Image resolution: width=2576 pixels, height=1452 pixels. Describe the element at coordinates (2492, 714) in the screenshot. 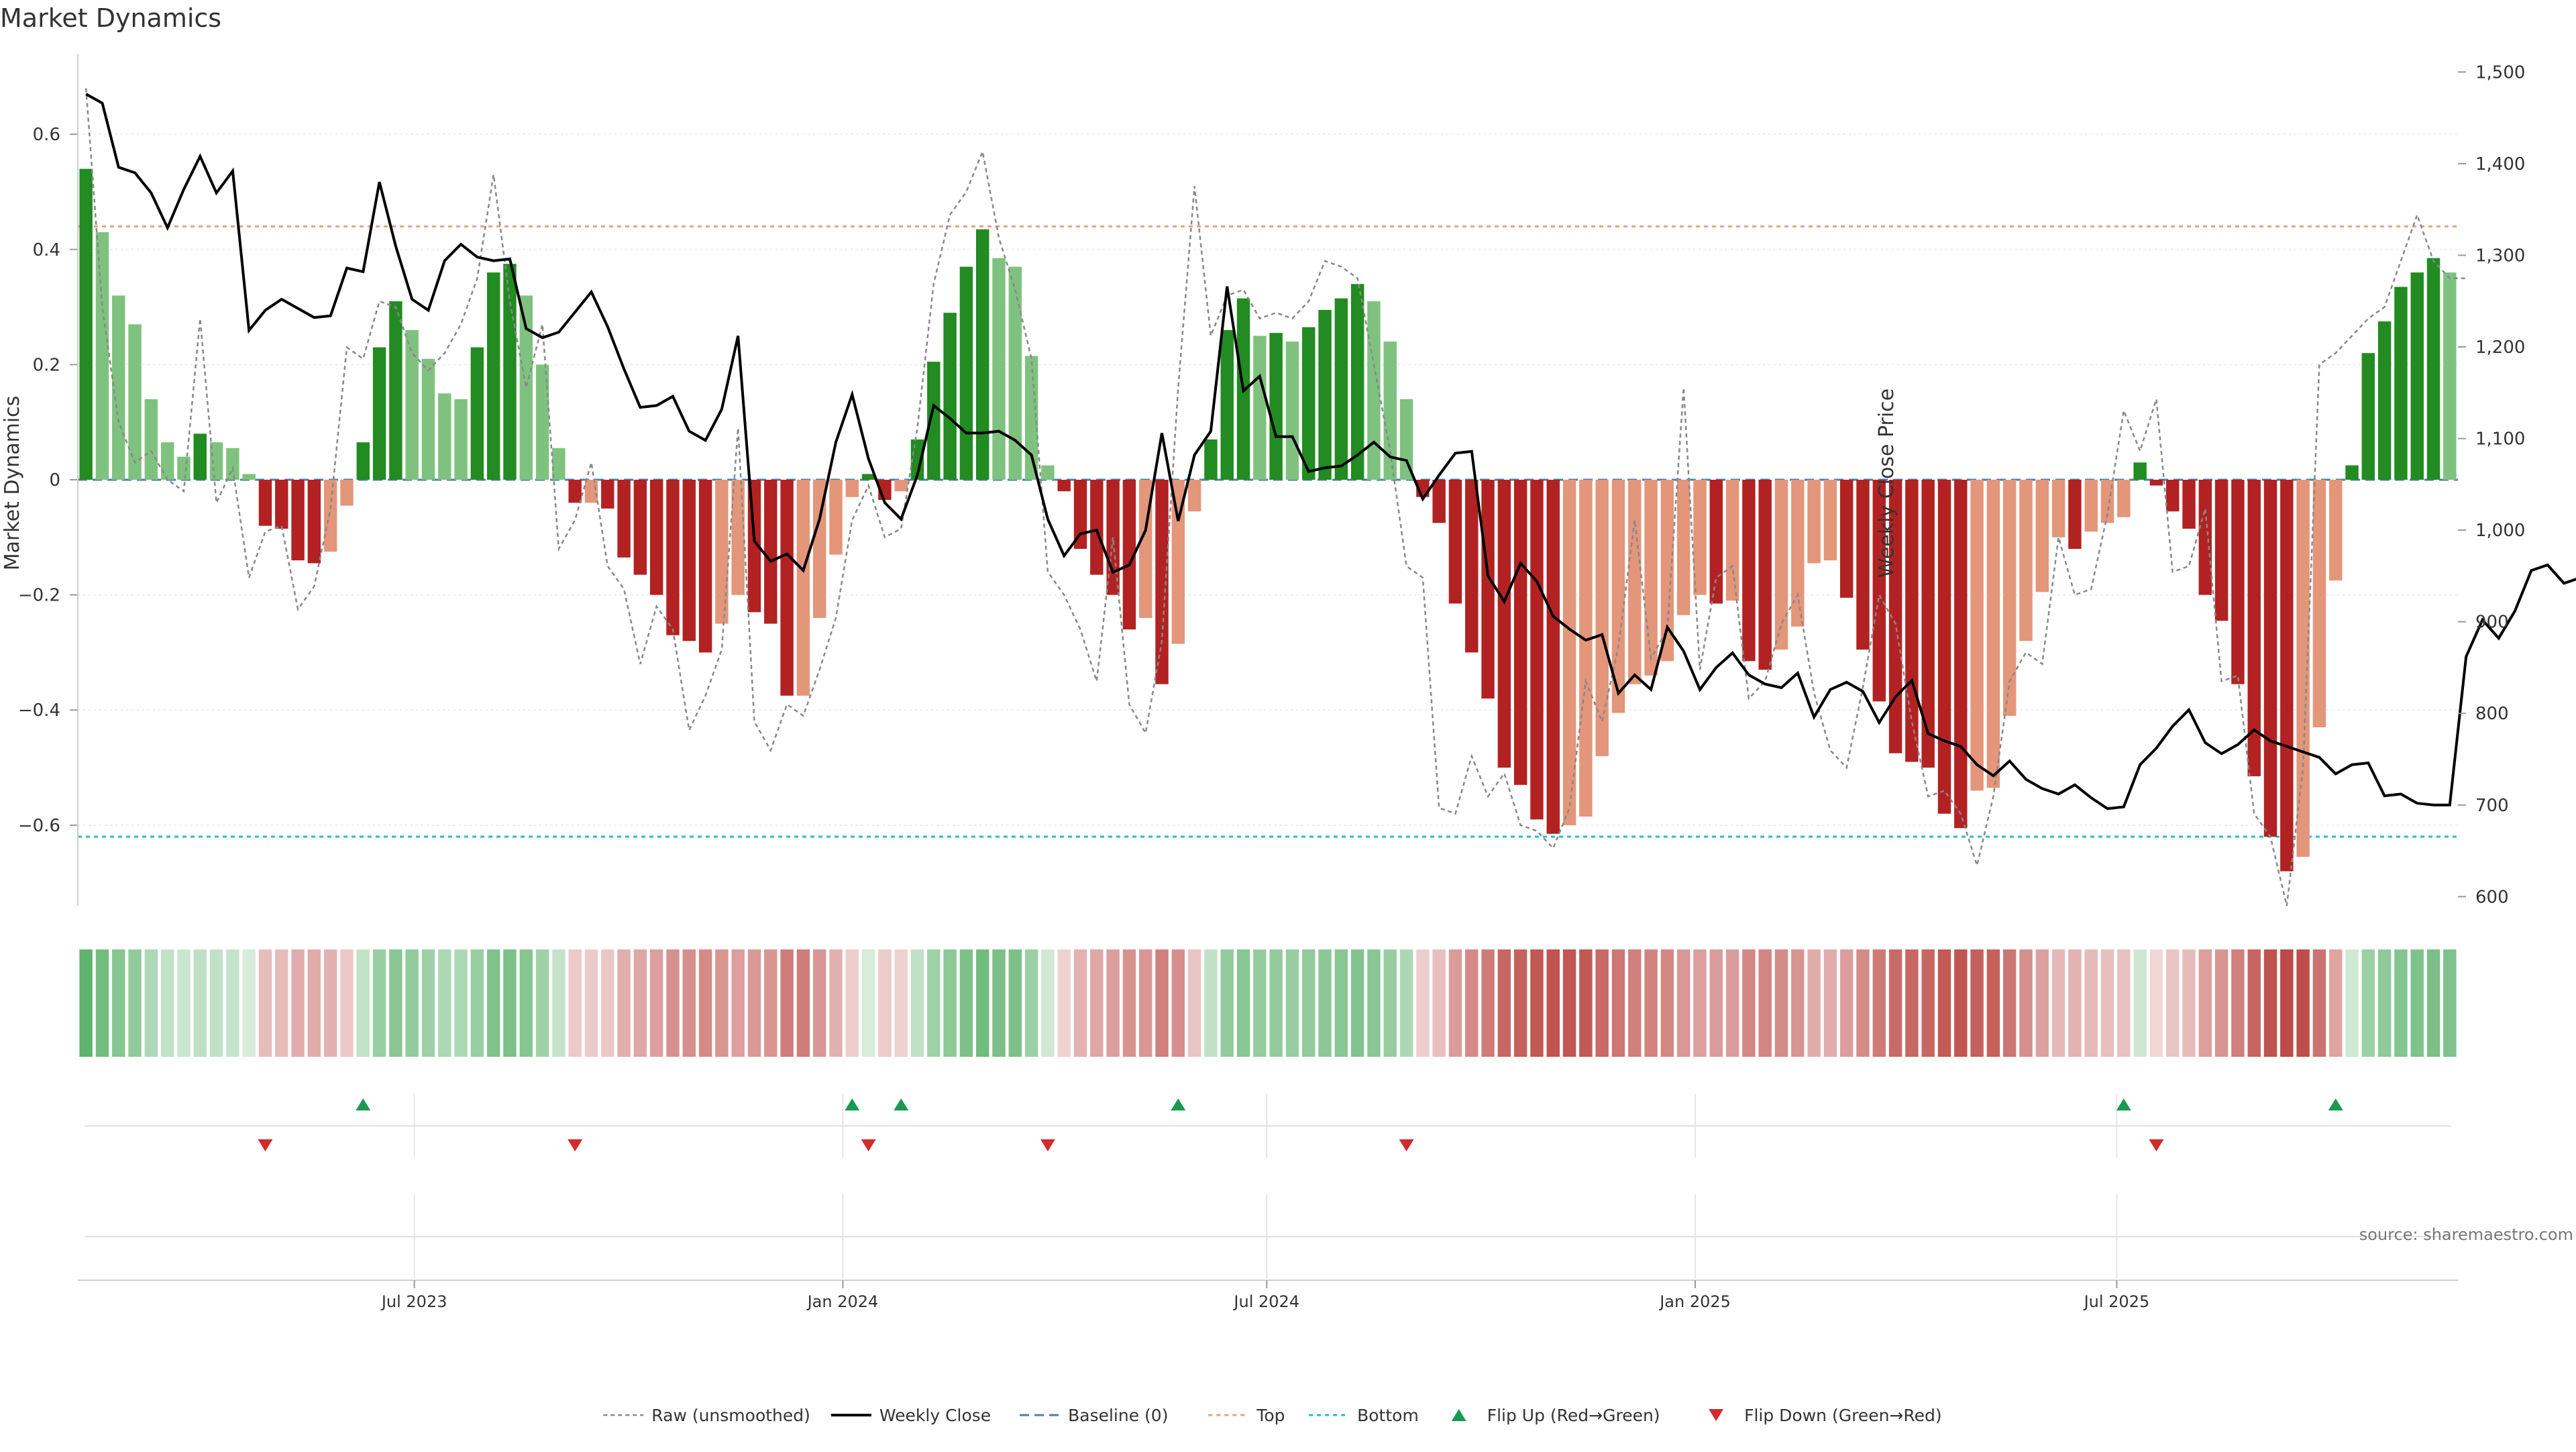

I see `y2-tick-label: 800` at that location.